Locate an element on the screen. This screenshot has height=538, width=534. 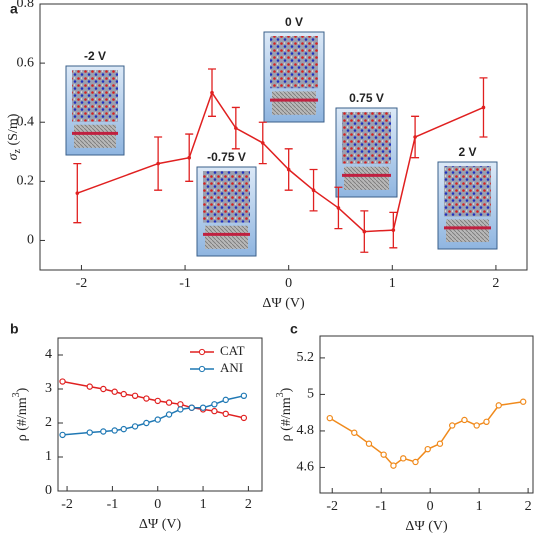
y-tick-label: 5 is located at coordinates (310, 394).